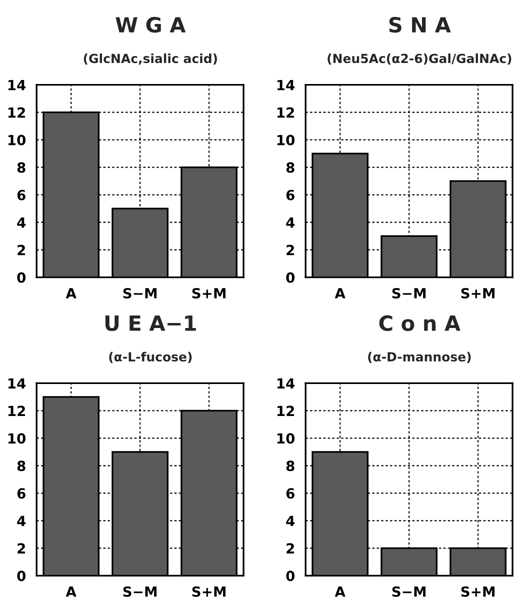 This screenshot has height=606, width=523. I want to click on chart-subtitle: (GlcNAc,sialic acid), so click(150, 59).